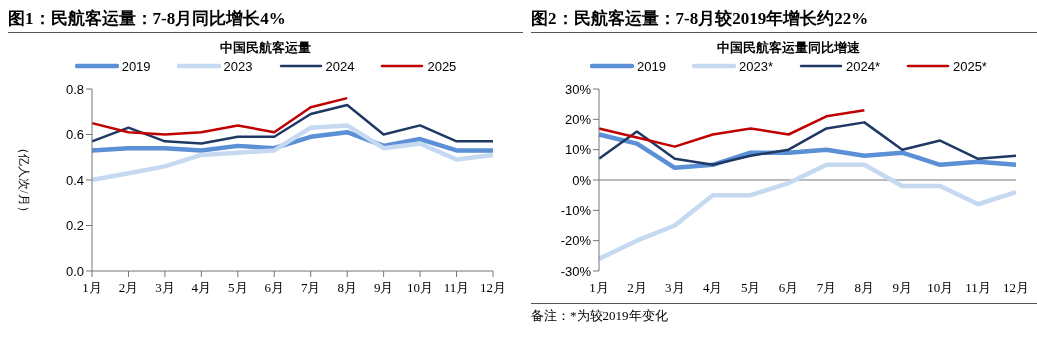  Describe the element at coordinates (582, 180) in the screenshot. I see `y-tick-label: 0%` at that location.